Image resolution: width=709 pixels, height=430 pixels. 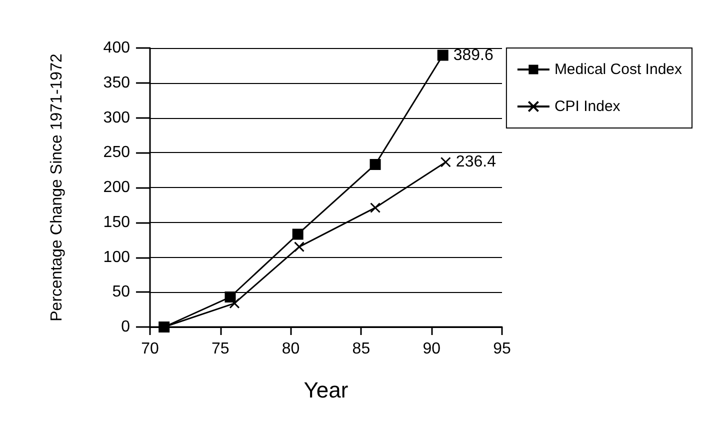 I want to click on y-tick-label: 150, so click(x=116, y=222).